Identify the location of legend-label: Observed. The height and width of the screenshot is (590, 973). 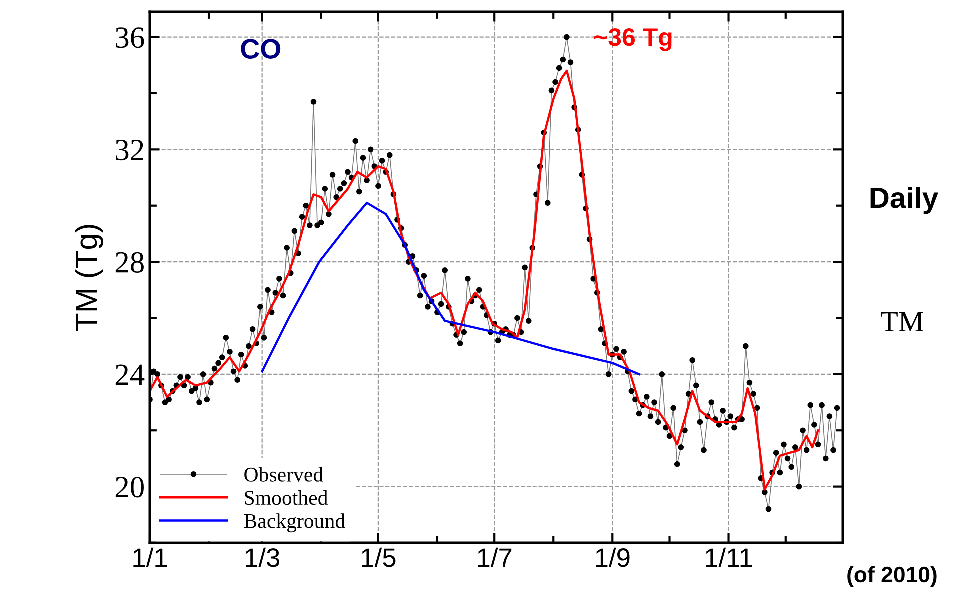
(284, 474).